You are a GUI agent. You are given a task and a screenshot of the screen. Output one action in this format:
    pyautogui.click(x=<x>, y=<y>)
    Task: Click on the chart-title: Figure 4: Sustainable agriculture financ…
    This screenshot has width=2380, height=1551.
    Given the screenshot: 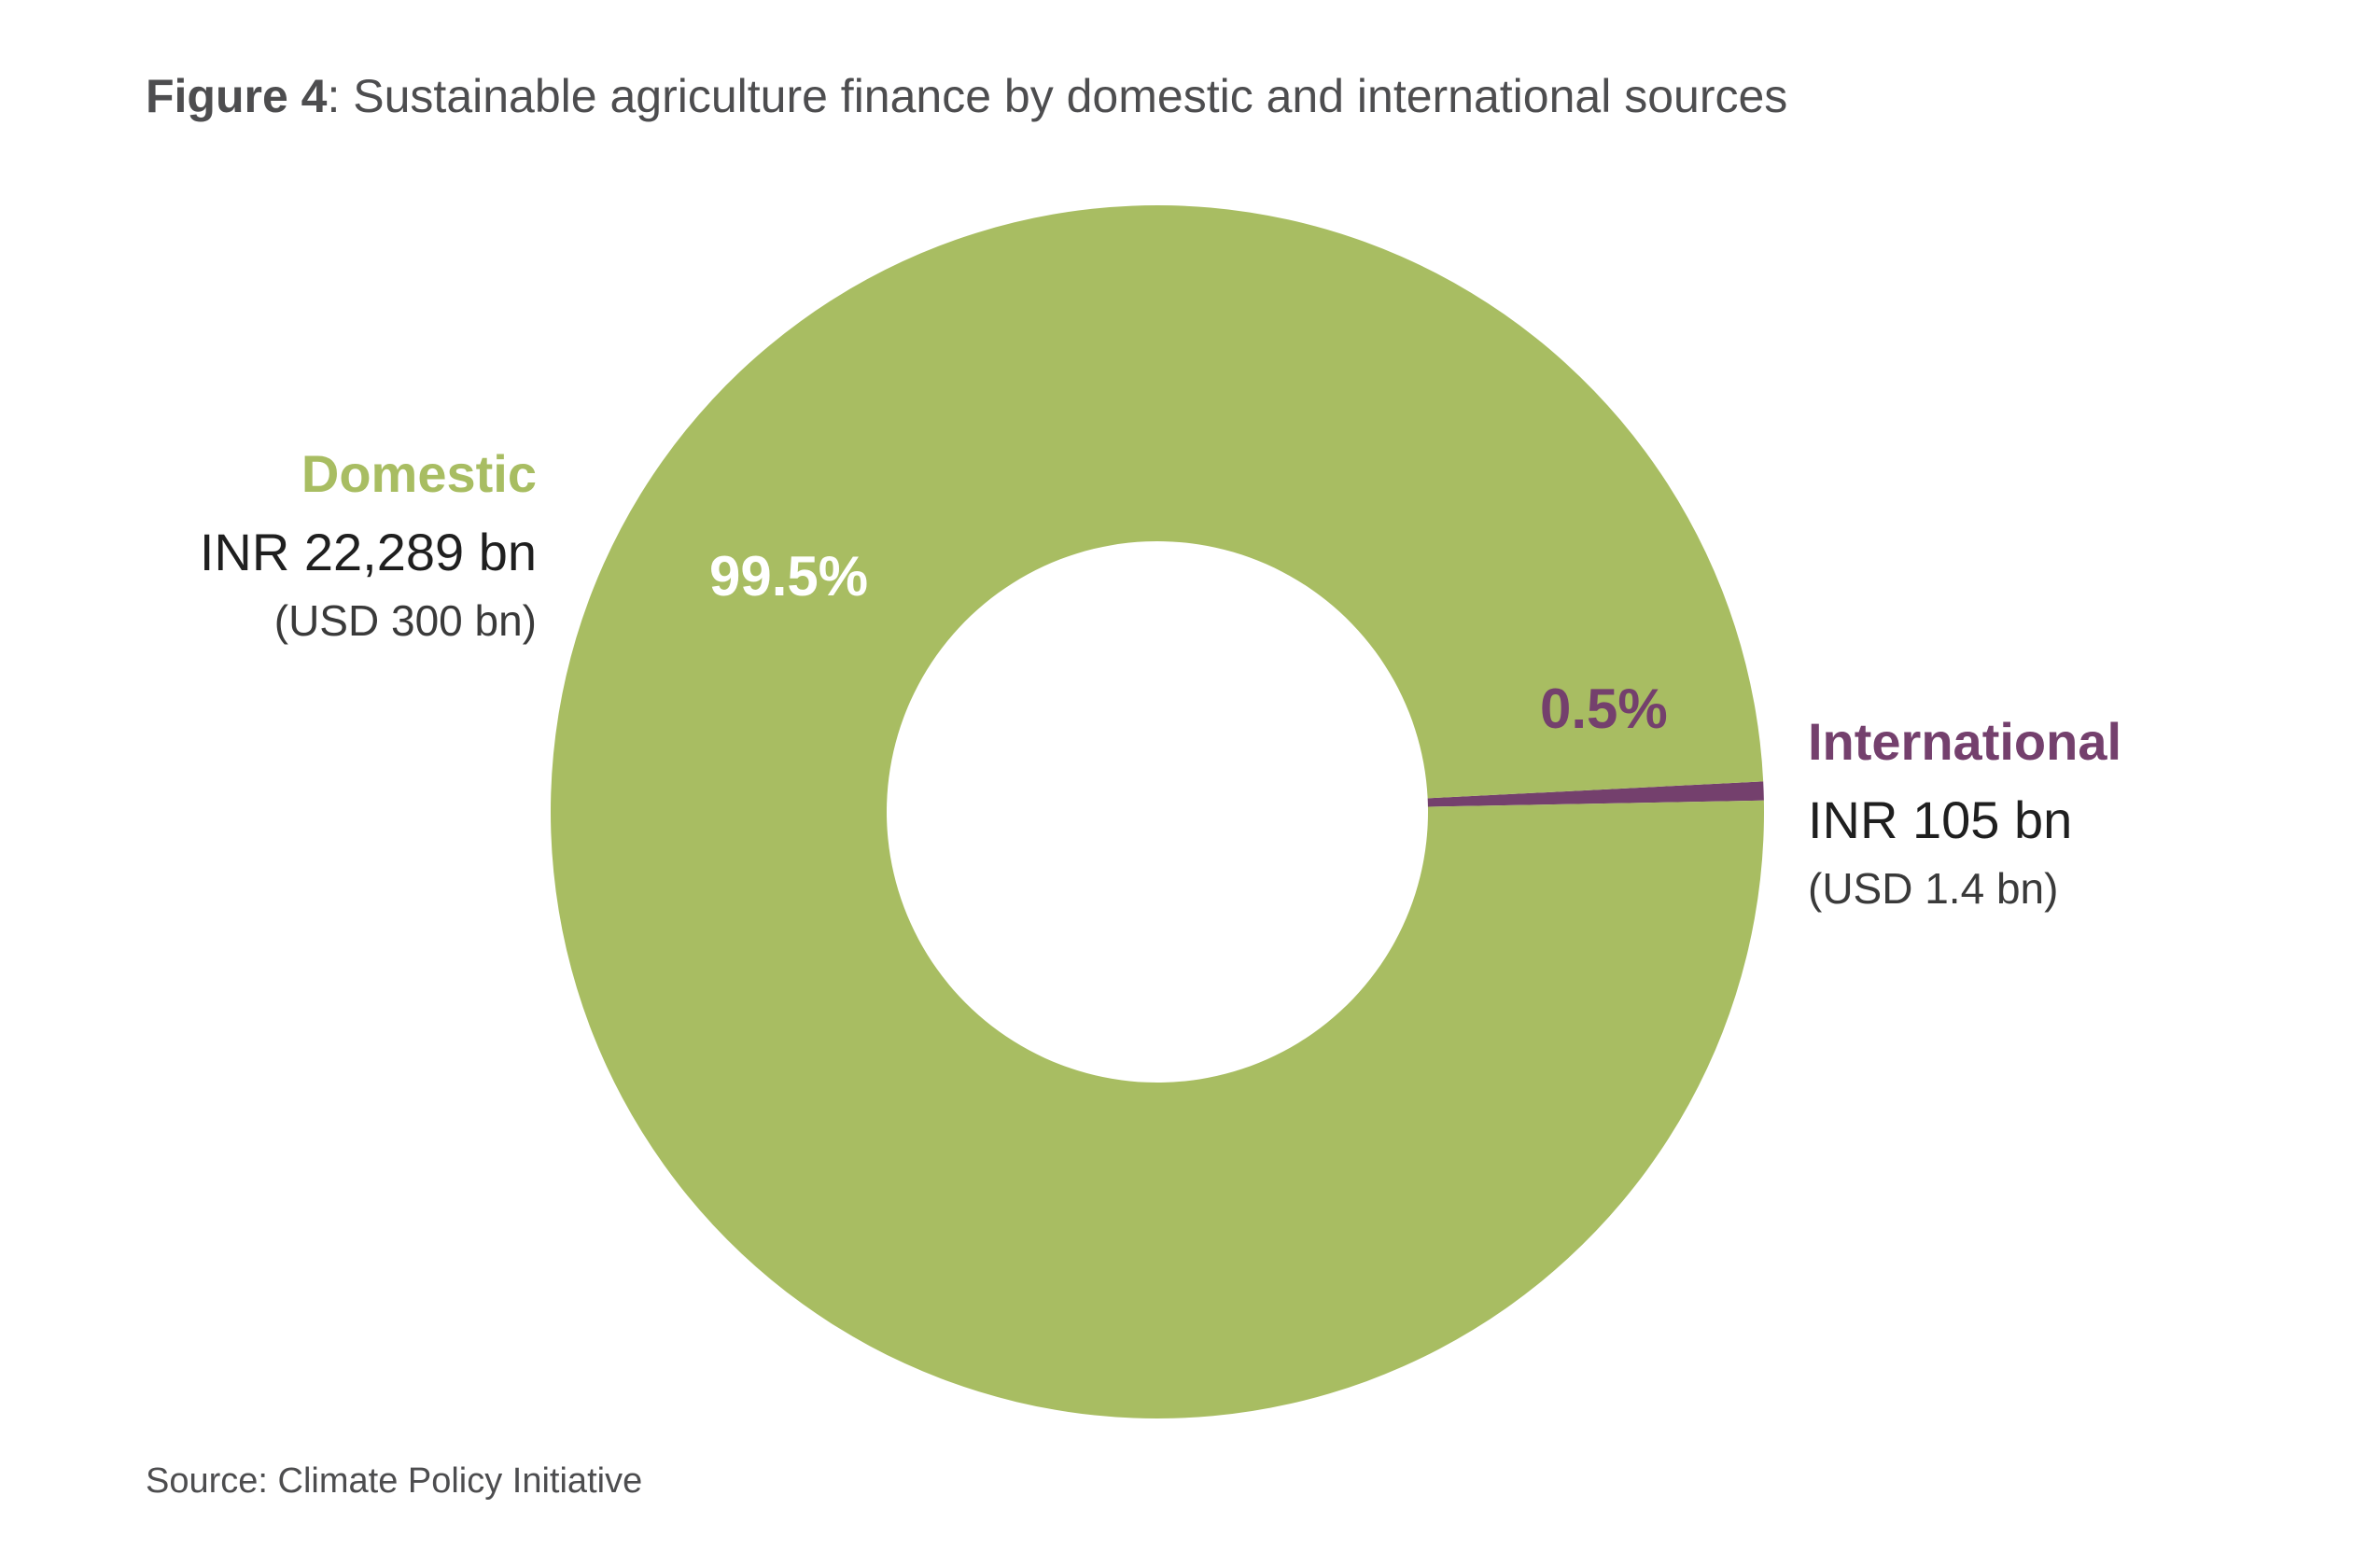 What is the action you would take?
    pyautogui.click(x=966, y=96)
    